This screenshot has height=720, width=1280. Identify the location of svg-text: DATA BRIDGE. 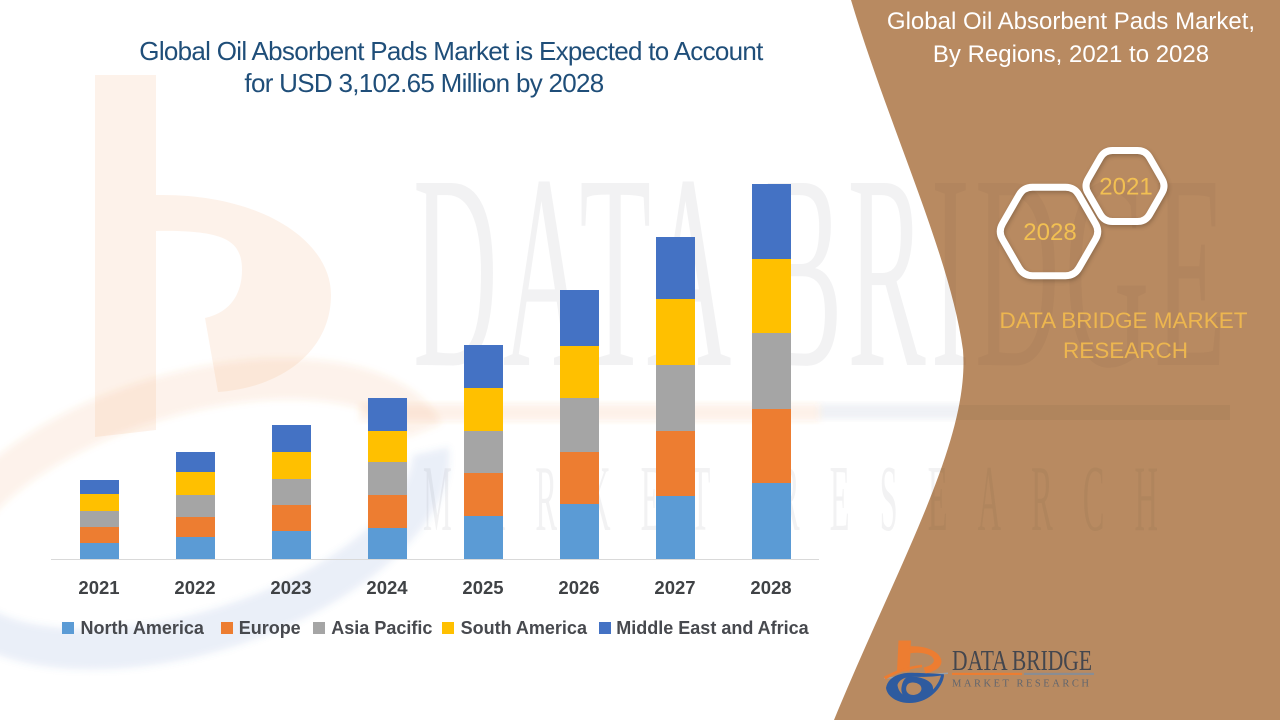
(1022, 661).